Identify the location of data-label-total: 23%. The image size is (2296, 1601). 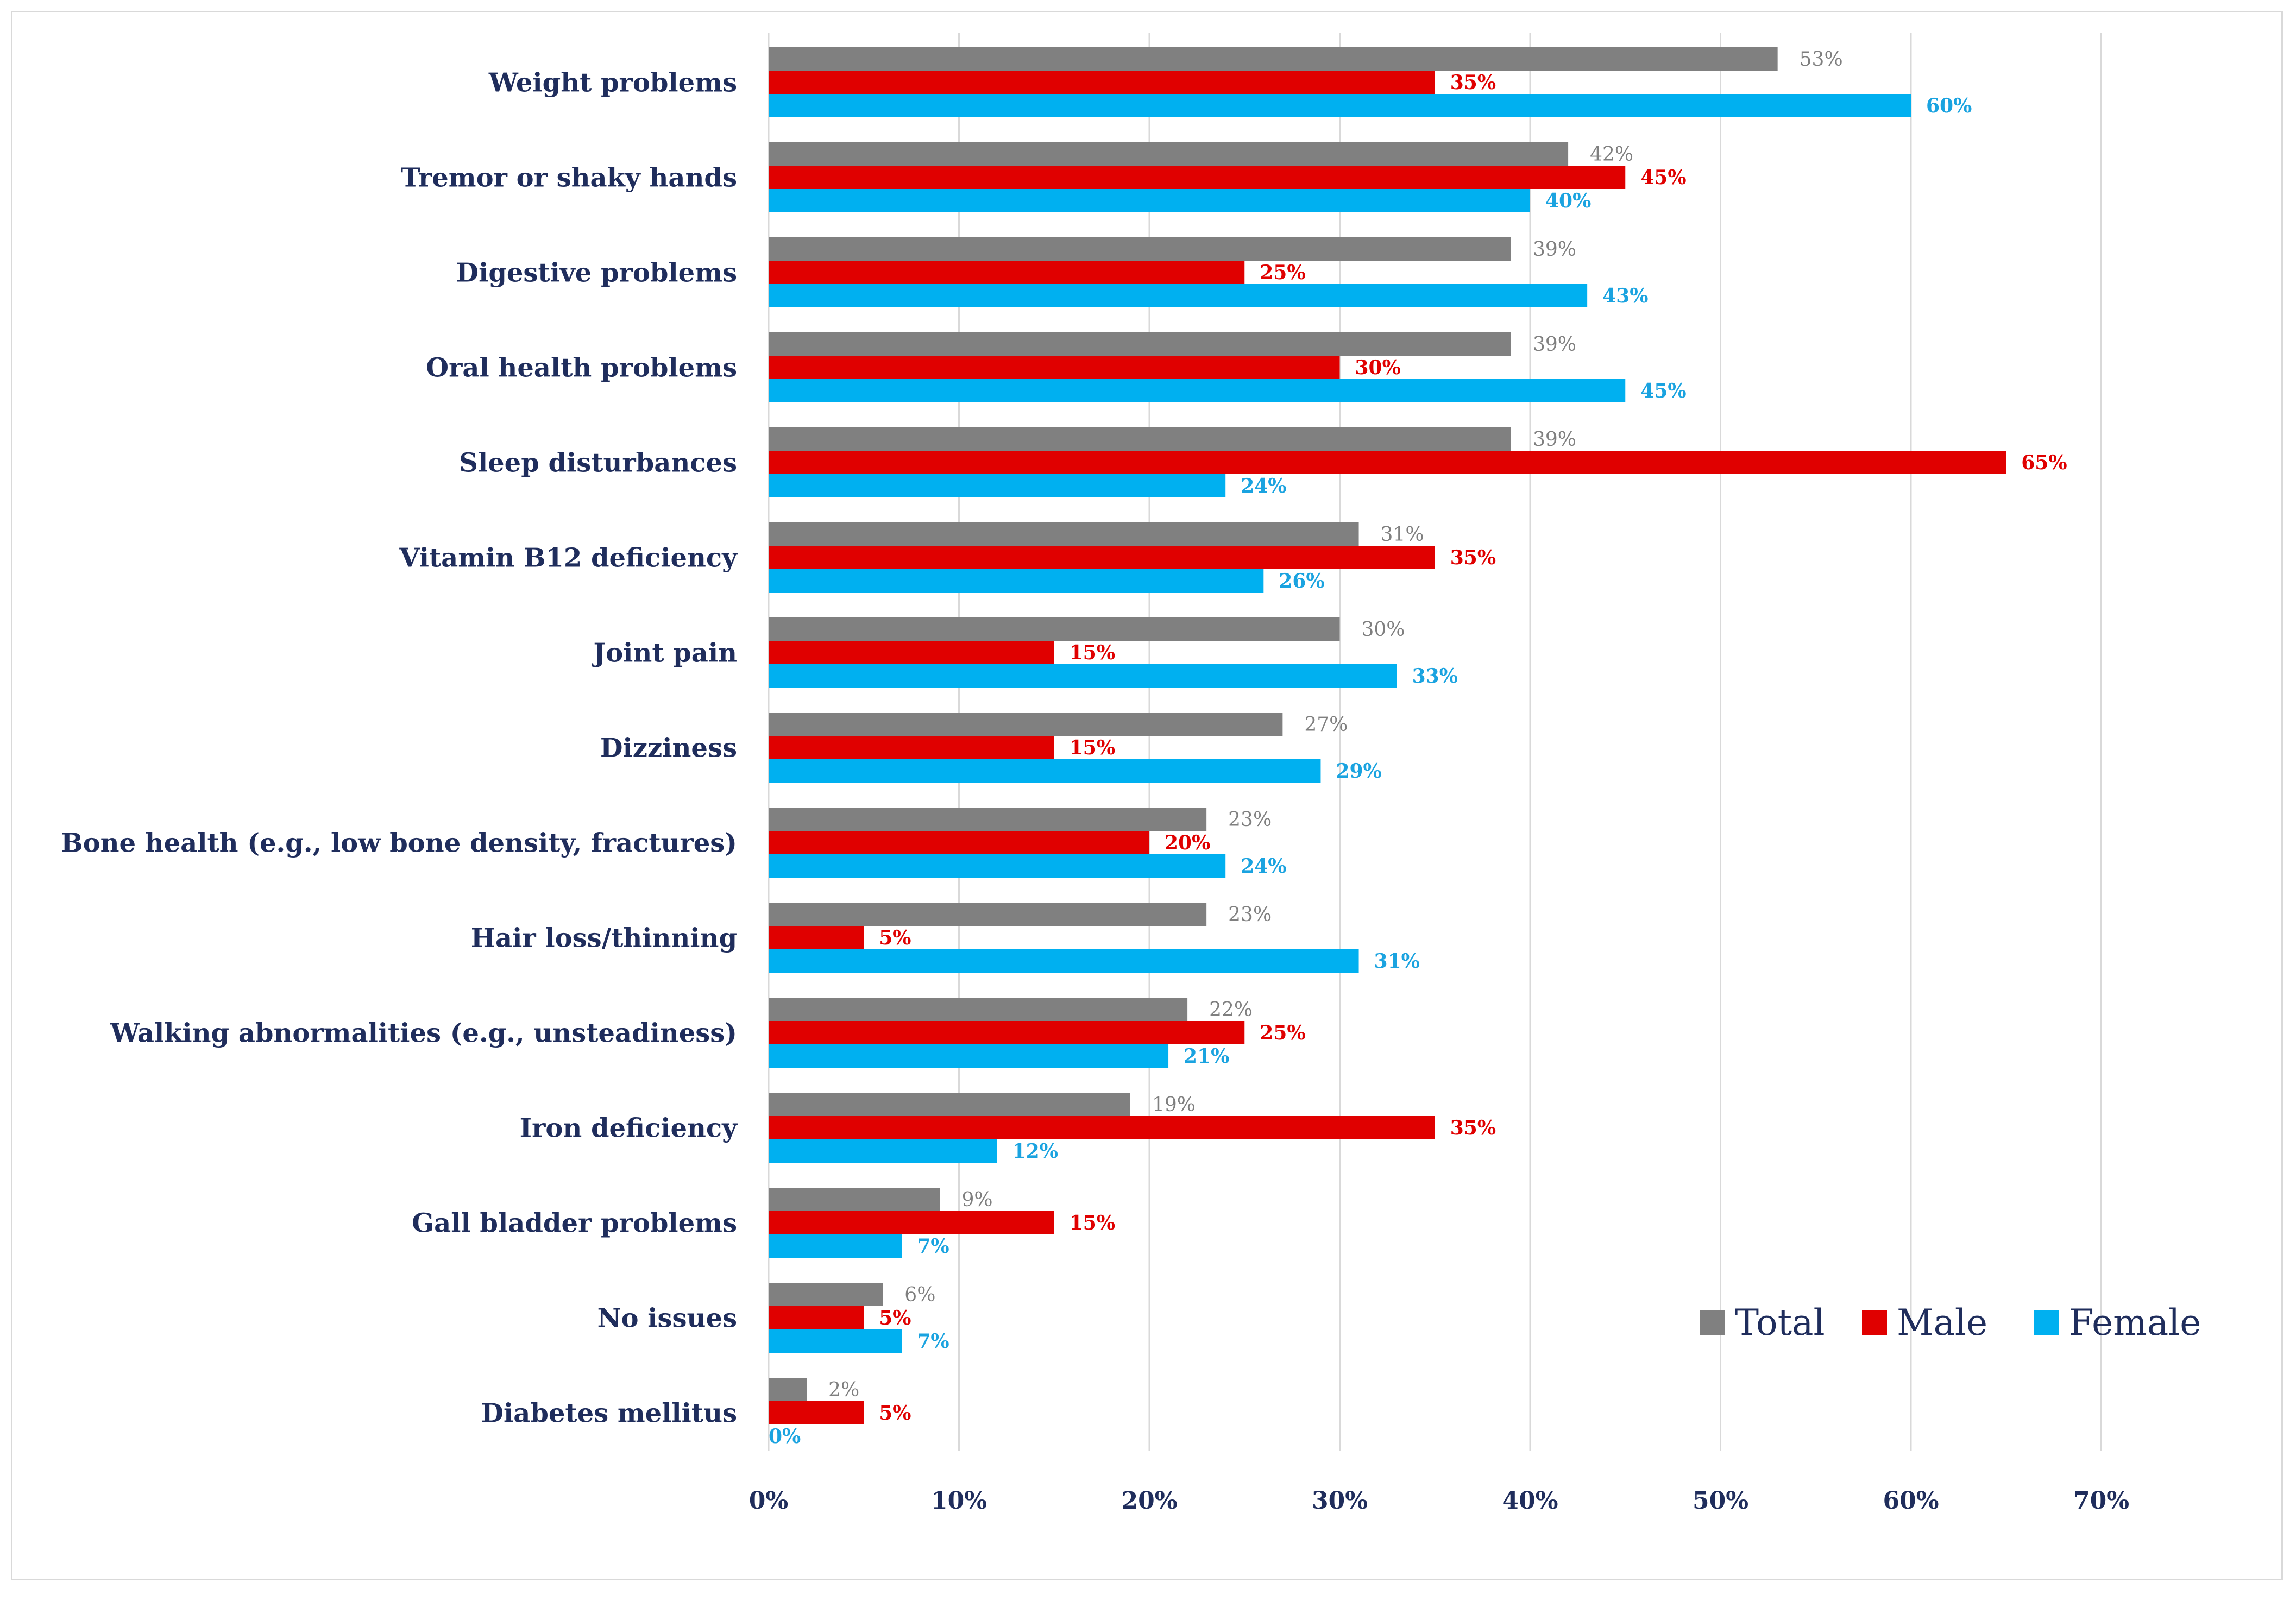
(1250, 820).